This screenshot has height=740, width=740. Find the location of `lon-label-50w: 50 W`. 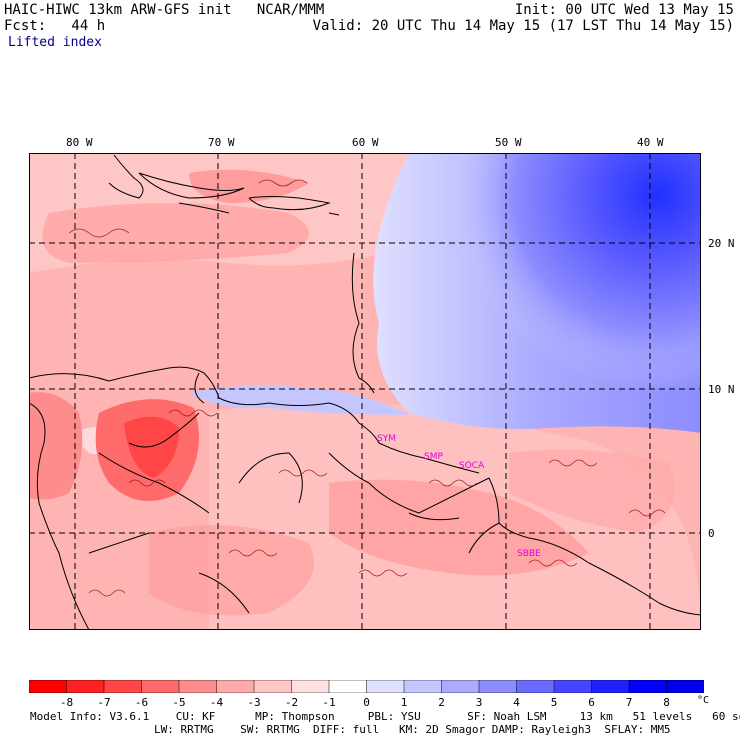

lon-label-50w: 50 W is located at coordinates (508, 142).